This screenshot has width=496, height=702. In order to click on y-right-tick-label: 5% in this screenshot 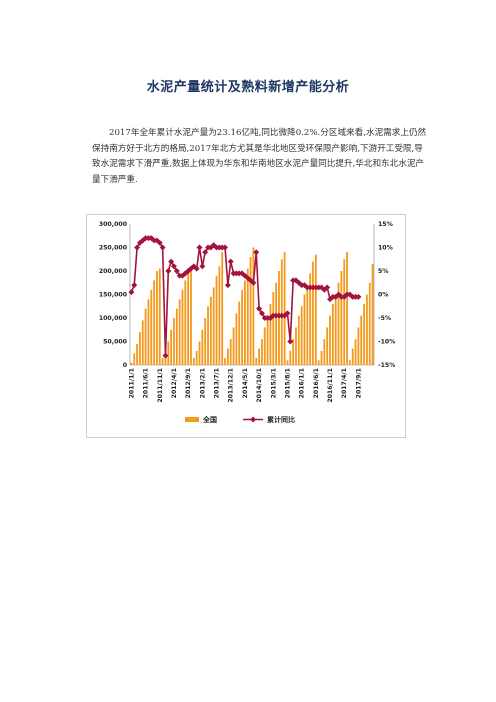, I will do `click(383, 271)`.